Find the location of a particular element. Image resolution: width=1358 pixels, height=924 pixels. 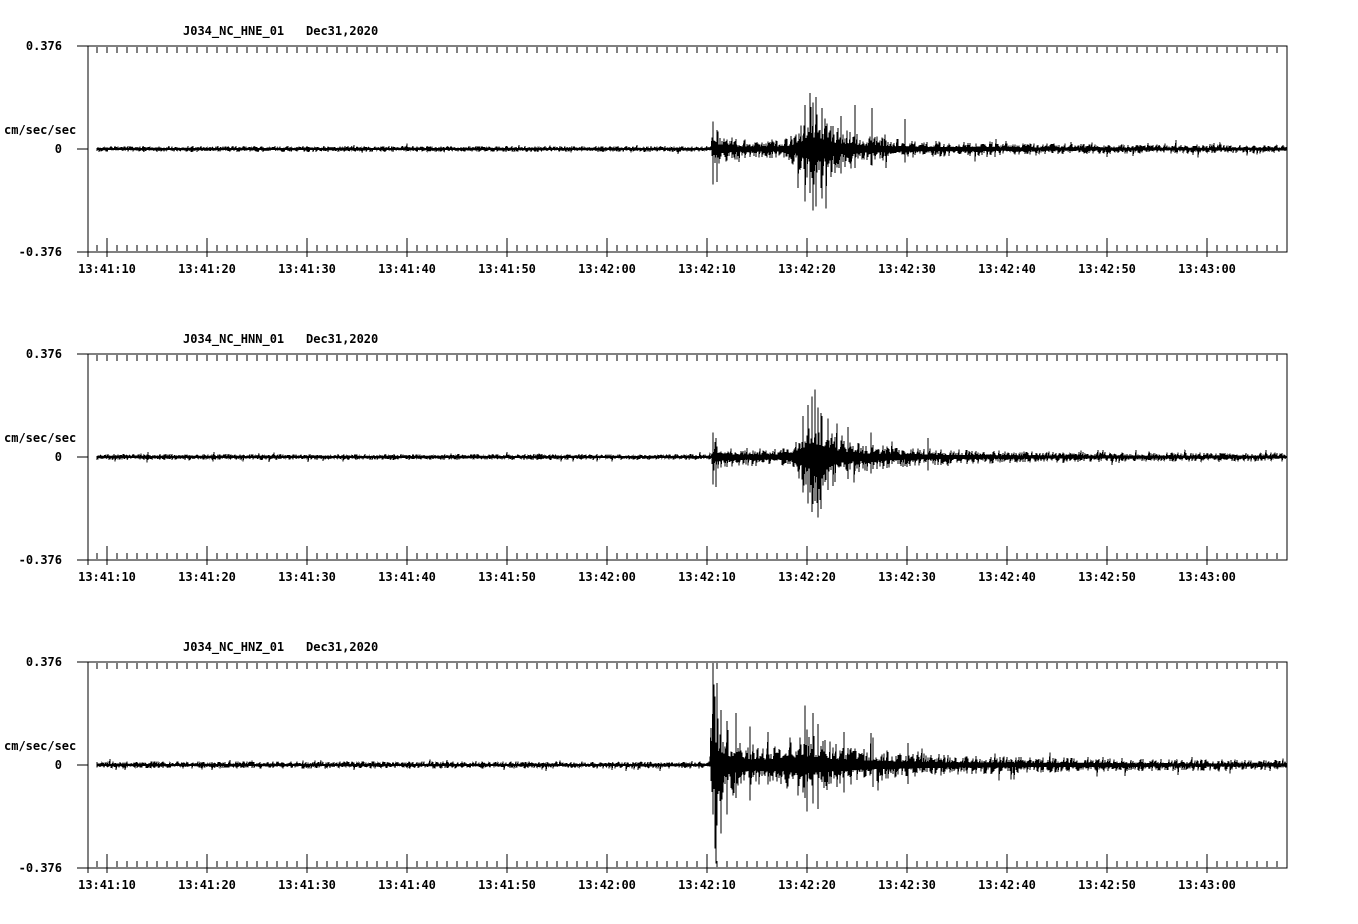

trace-title: J034_NC_HNZ_01 is located at coordinates (234, 647).